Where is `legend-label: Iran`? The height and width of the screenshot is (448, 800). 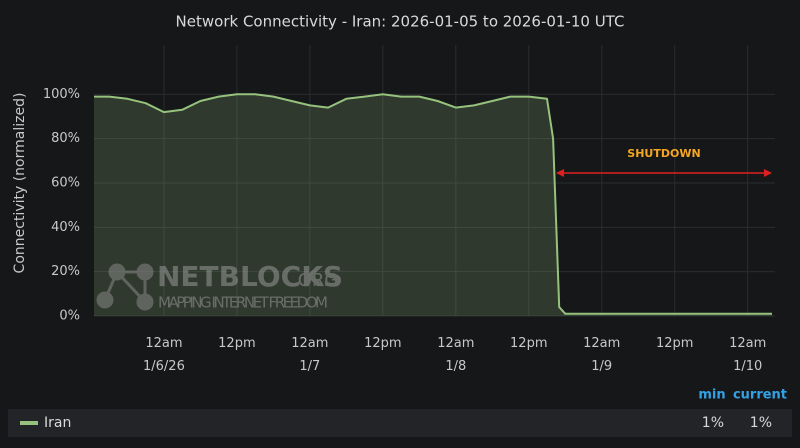 legend-label: Iran is located at coordinates (57, 423).